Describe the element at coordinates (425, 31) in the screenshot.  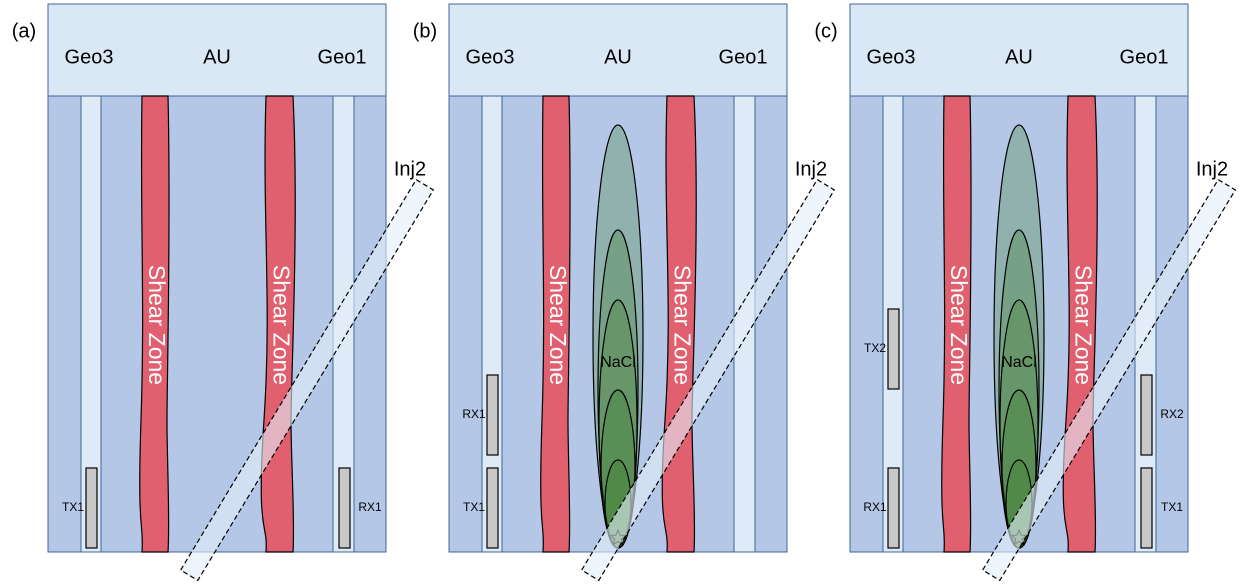
I see `panel-label: (b)` at that location.